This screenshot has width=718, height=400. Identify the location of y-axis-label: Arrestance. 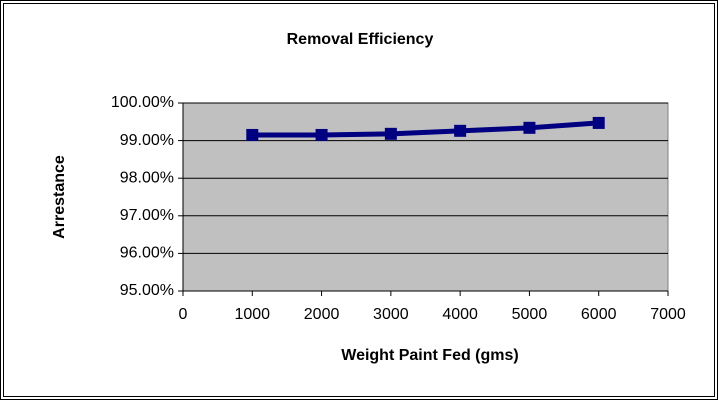
(59, 197).